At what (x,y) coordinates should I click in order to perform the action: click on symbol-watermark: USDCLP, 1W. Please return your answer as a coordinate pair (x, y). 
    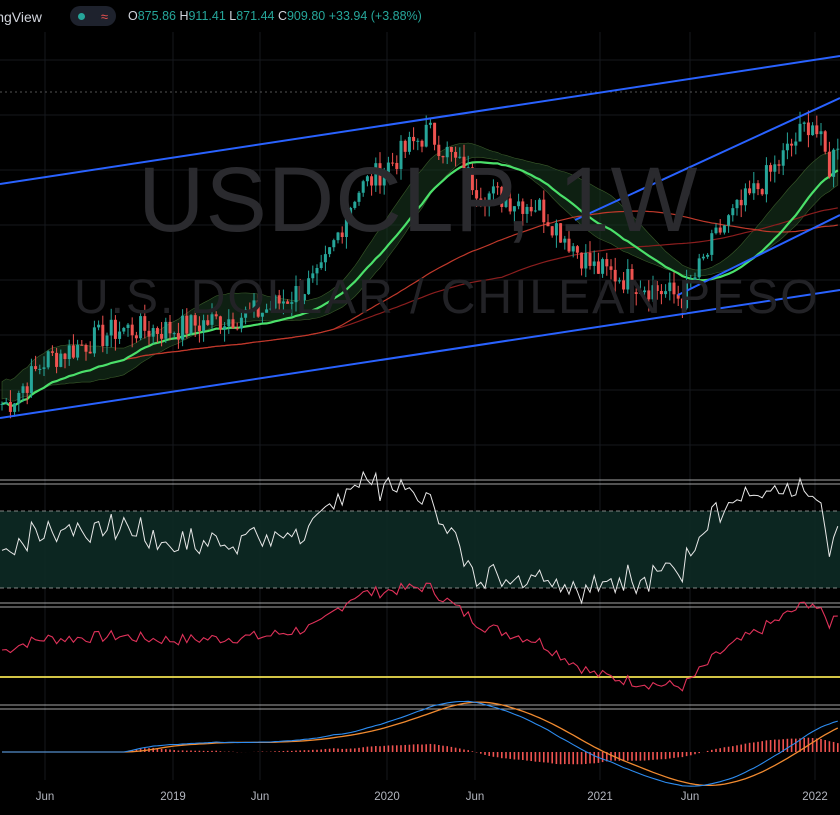
    Looking at the image, I should click on (418, 200).